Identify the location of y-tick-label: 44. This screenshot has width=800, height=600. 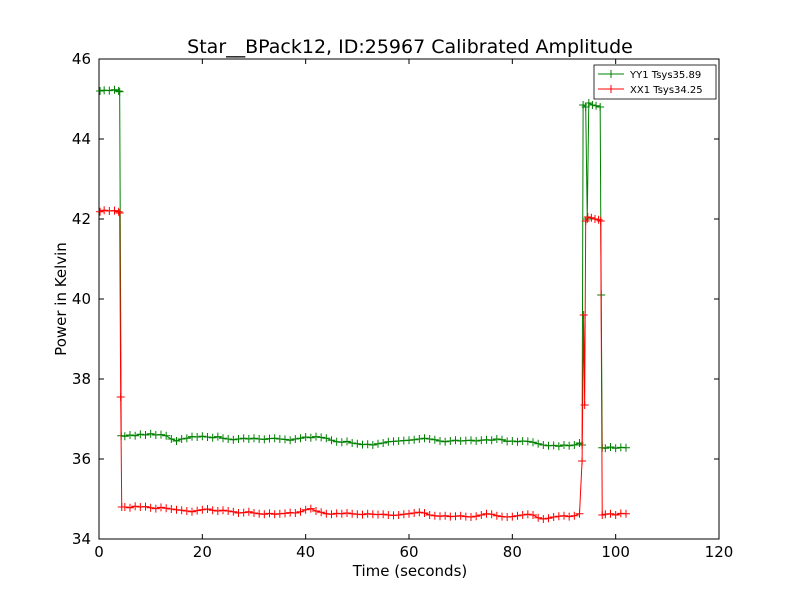
(81, 139).